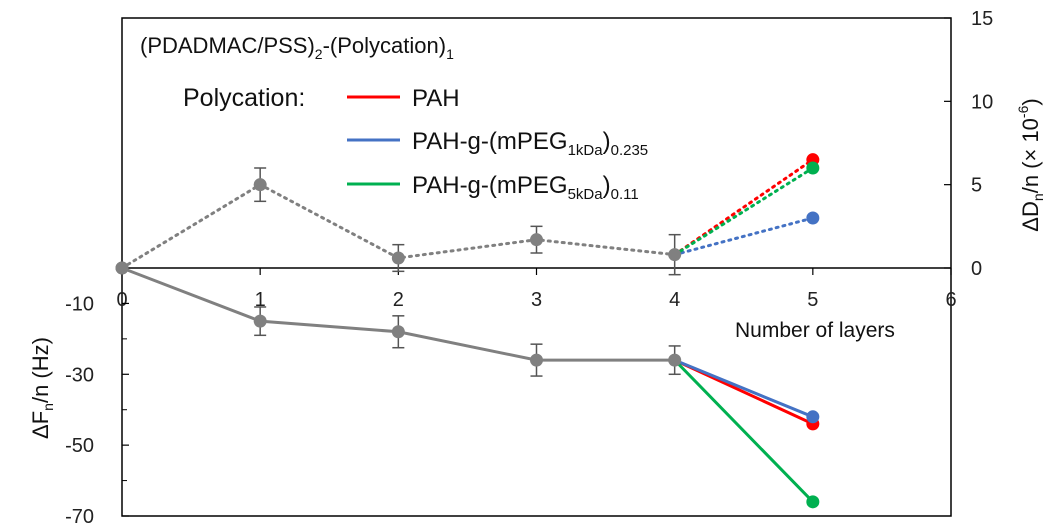 The image size is (1062, 527). Describe the element at coordinates (1030, 216) in the screenshot. I see `y-right-label-a: ΔD` at that location.